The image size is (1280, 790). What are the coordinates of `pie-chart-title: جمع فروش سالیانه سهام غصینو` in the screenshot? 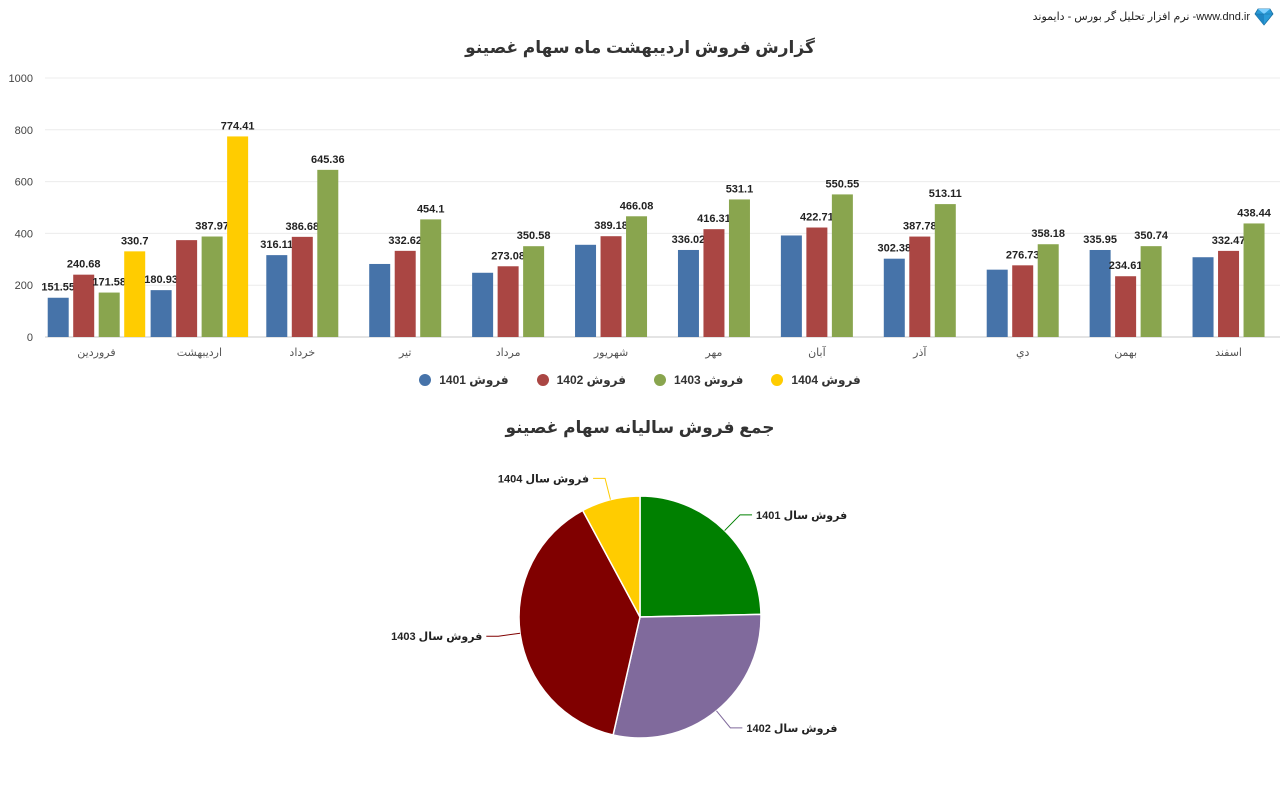 It's located at (640, 427).